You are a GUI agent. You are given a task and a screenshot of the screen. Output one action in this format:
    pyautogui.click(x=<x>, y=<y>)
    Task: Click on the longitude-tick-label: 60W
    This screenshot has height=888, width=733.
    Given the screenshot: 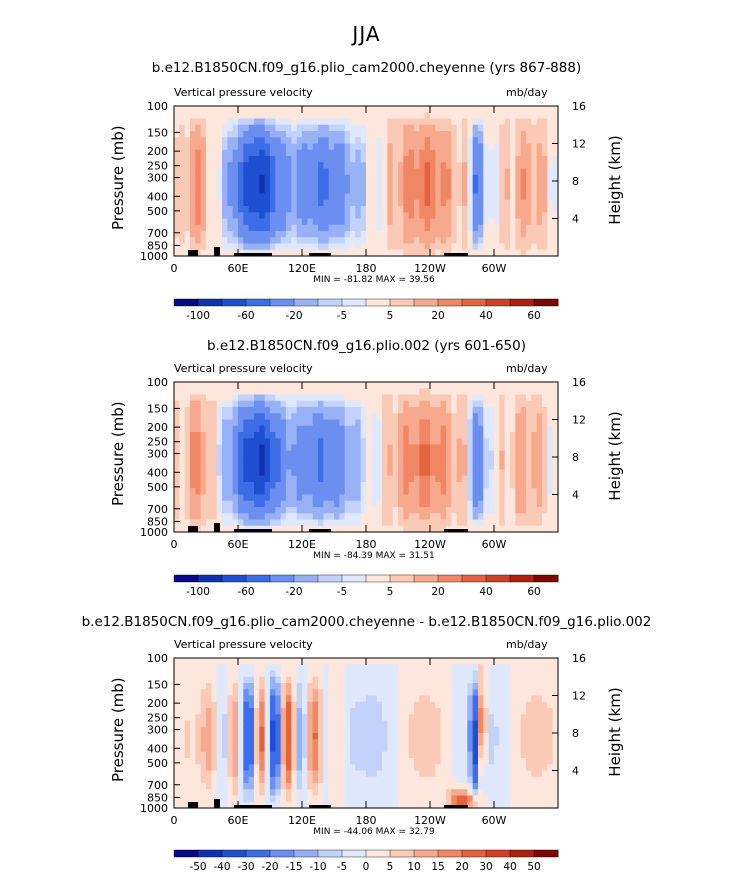 What is the action you would take?
    pyautogui.click(x=494, y=268)
    